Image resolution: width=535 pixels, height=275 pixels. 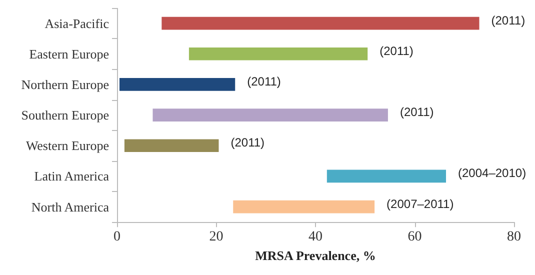 What do you see at coordinates (65, 115) in the screenshot?
I see `y-tick-label: Southern Europe` at bounding box center [65, 115].